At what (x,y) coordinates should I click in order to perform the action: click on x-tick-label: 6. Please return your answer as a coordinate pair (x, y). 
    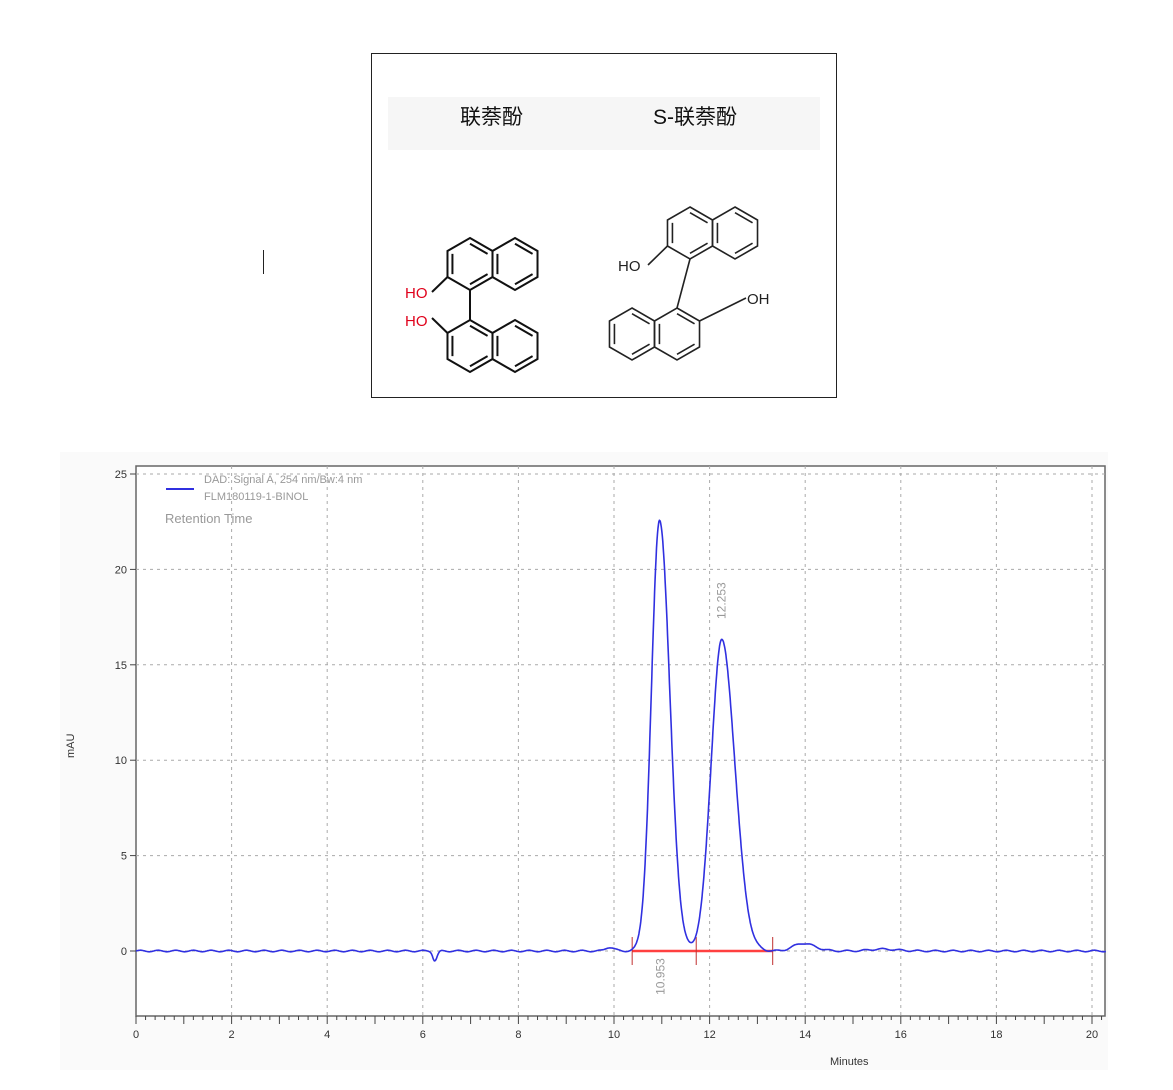
    Looking at the image, I should click on (423, 1035).